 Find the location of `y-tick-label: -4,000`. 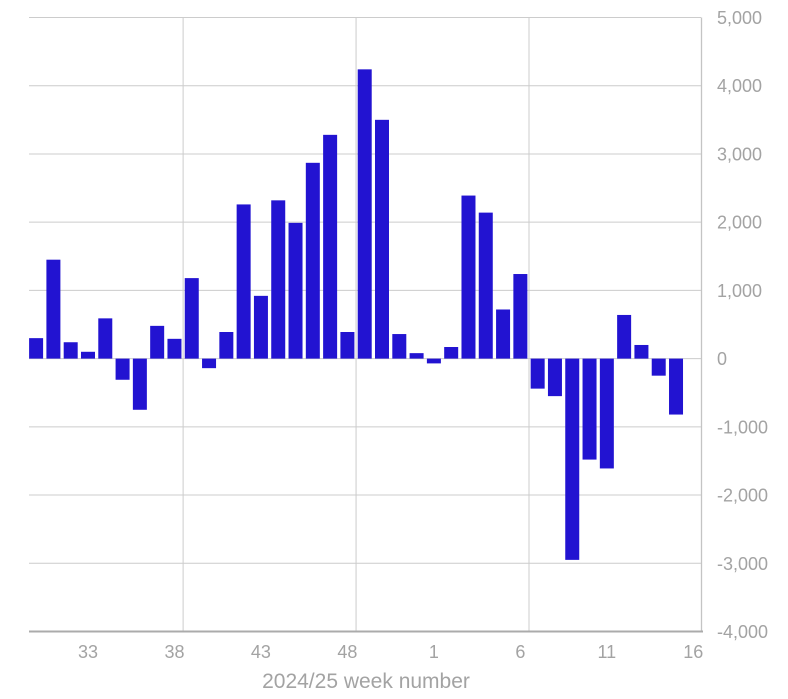

y-tick-label: -4,000 is located at coordinates (742, 632).